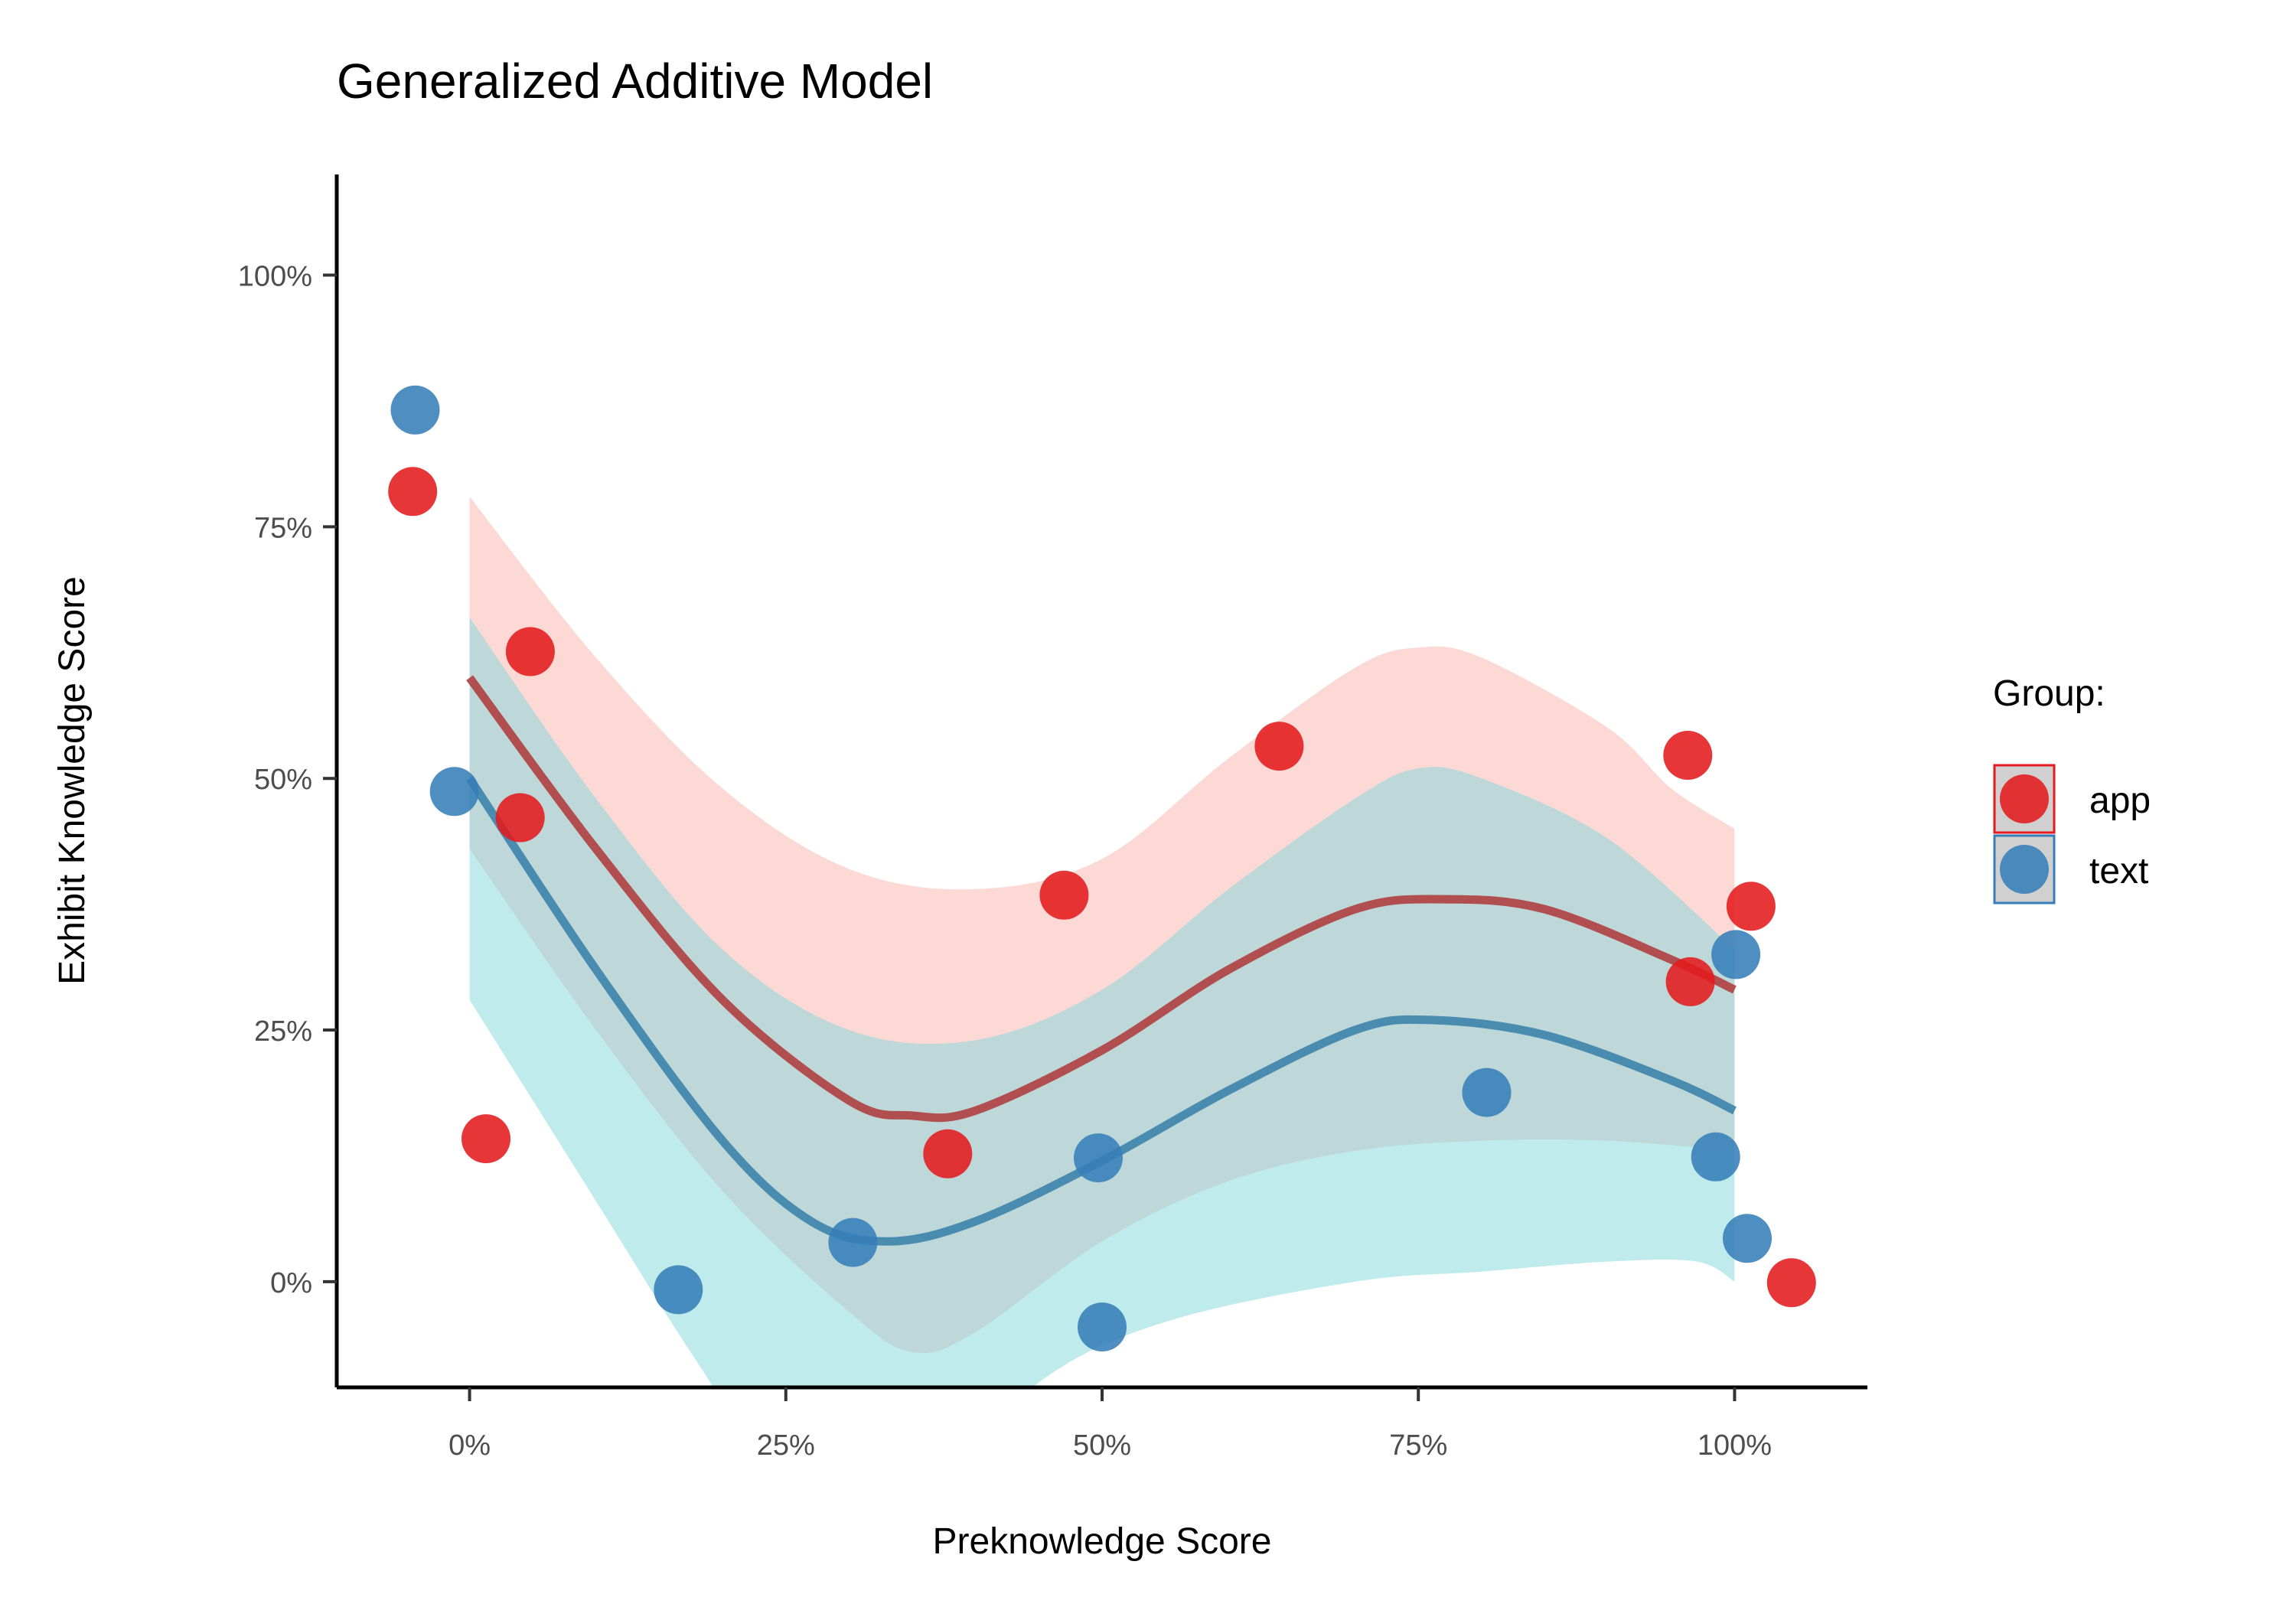 Image resolution: width=2296 pixels, height=1607 pixels. Describe the element at coordinates (2024, 870) in the screenshot. I see `legend-marker-text` at that location.